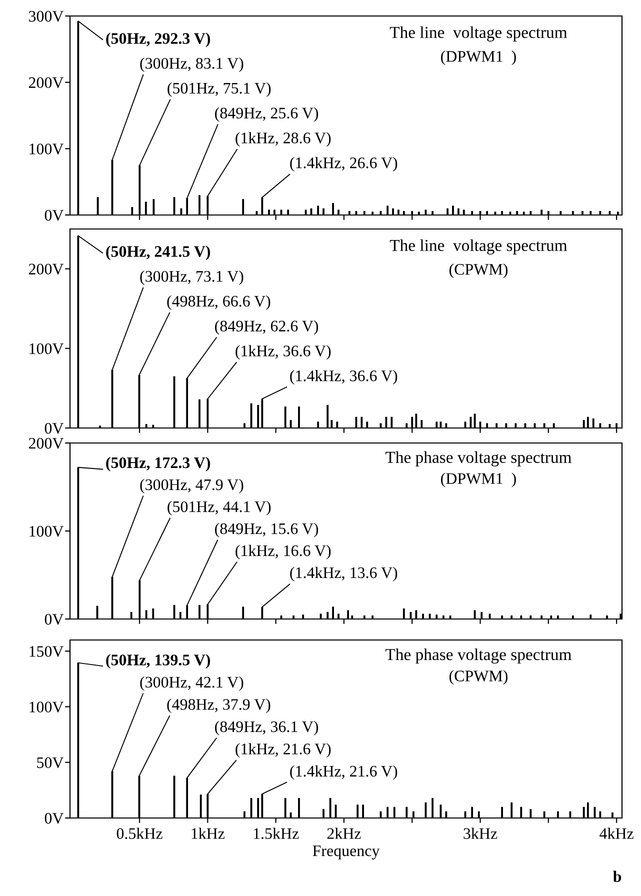  I want to click on x-axis-title: Frequency, so click(346, 853).